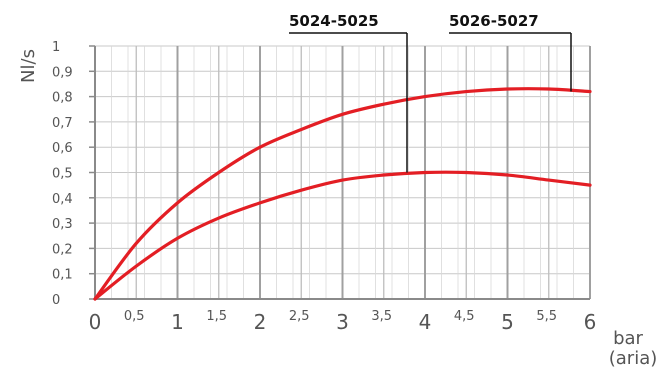  Describe the element at coordinates (177, 322) in the screenshot. I see `x-tick-label: 1` at that location.